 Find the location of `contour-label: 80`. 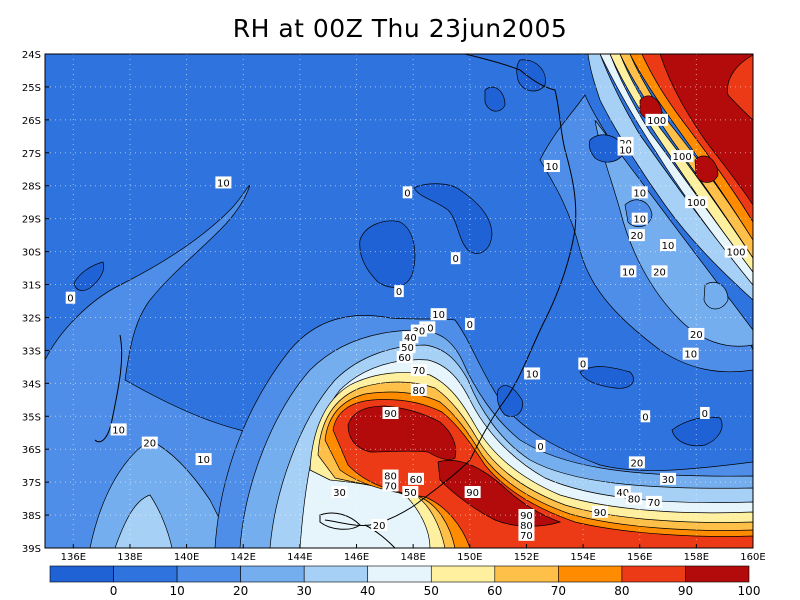

contour-label: 80 is located at coordinates (418, 390).